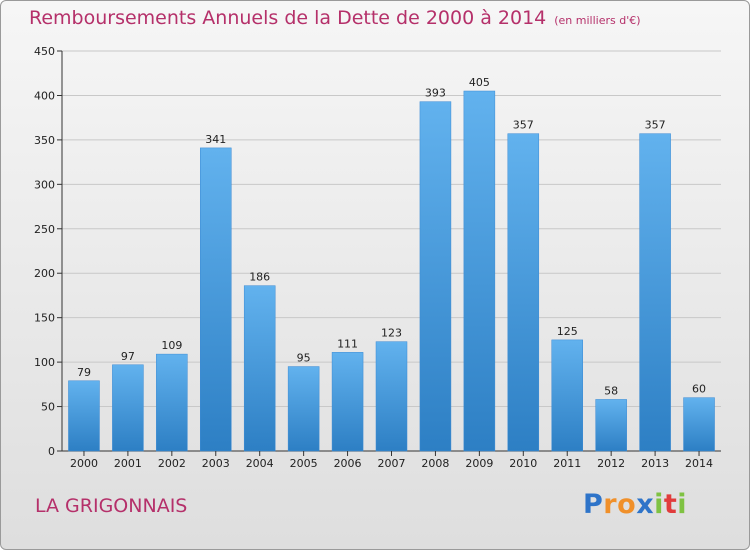 The image size is (750, 550). Describe the element at coordinates (699, 389) in the screenshot. I see `data-label-2014: 60` at that location.